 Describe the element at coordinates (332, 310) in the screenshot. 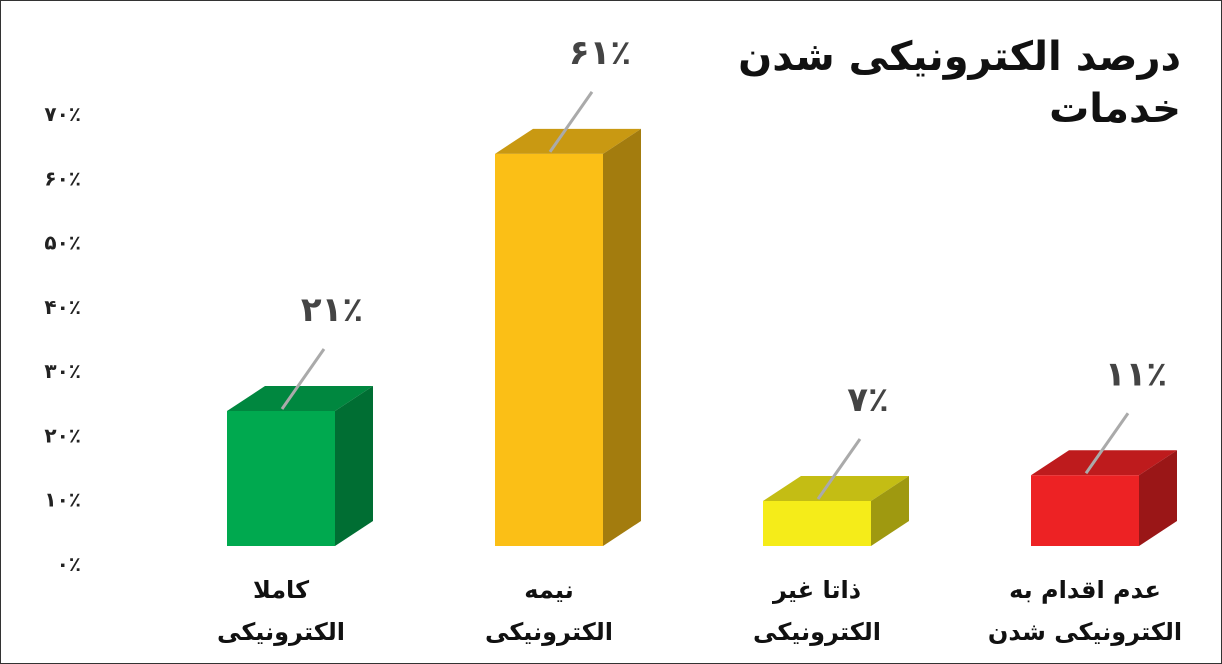

I see `value-label: ۲۱٪` at that location.